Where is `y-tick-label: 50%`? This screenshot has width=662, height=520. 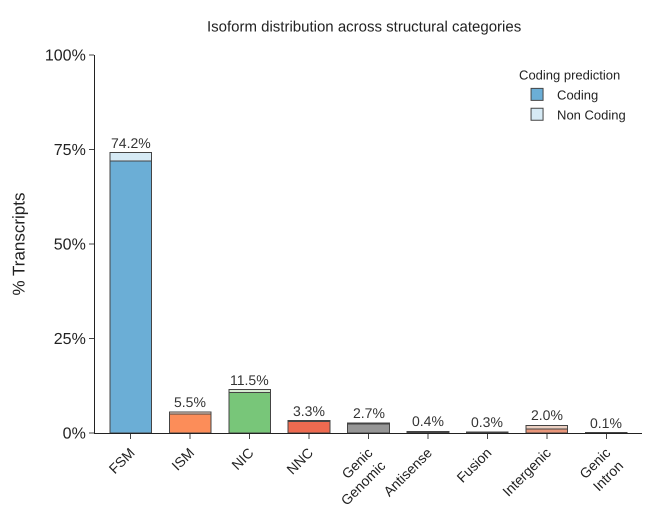
y-tick-label: 50% is located at coordinates (70, 245).